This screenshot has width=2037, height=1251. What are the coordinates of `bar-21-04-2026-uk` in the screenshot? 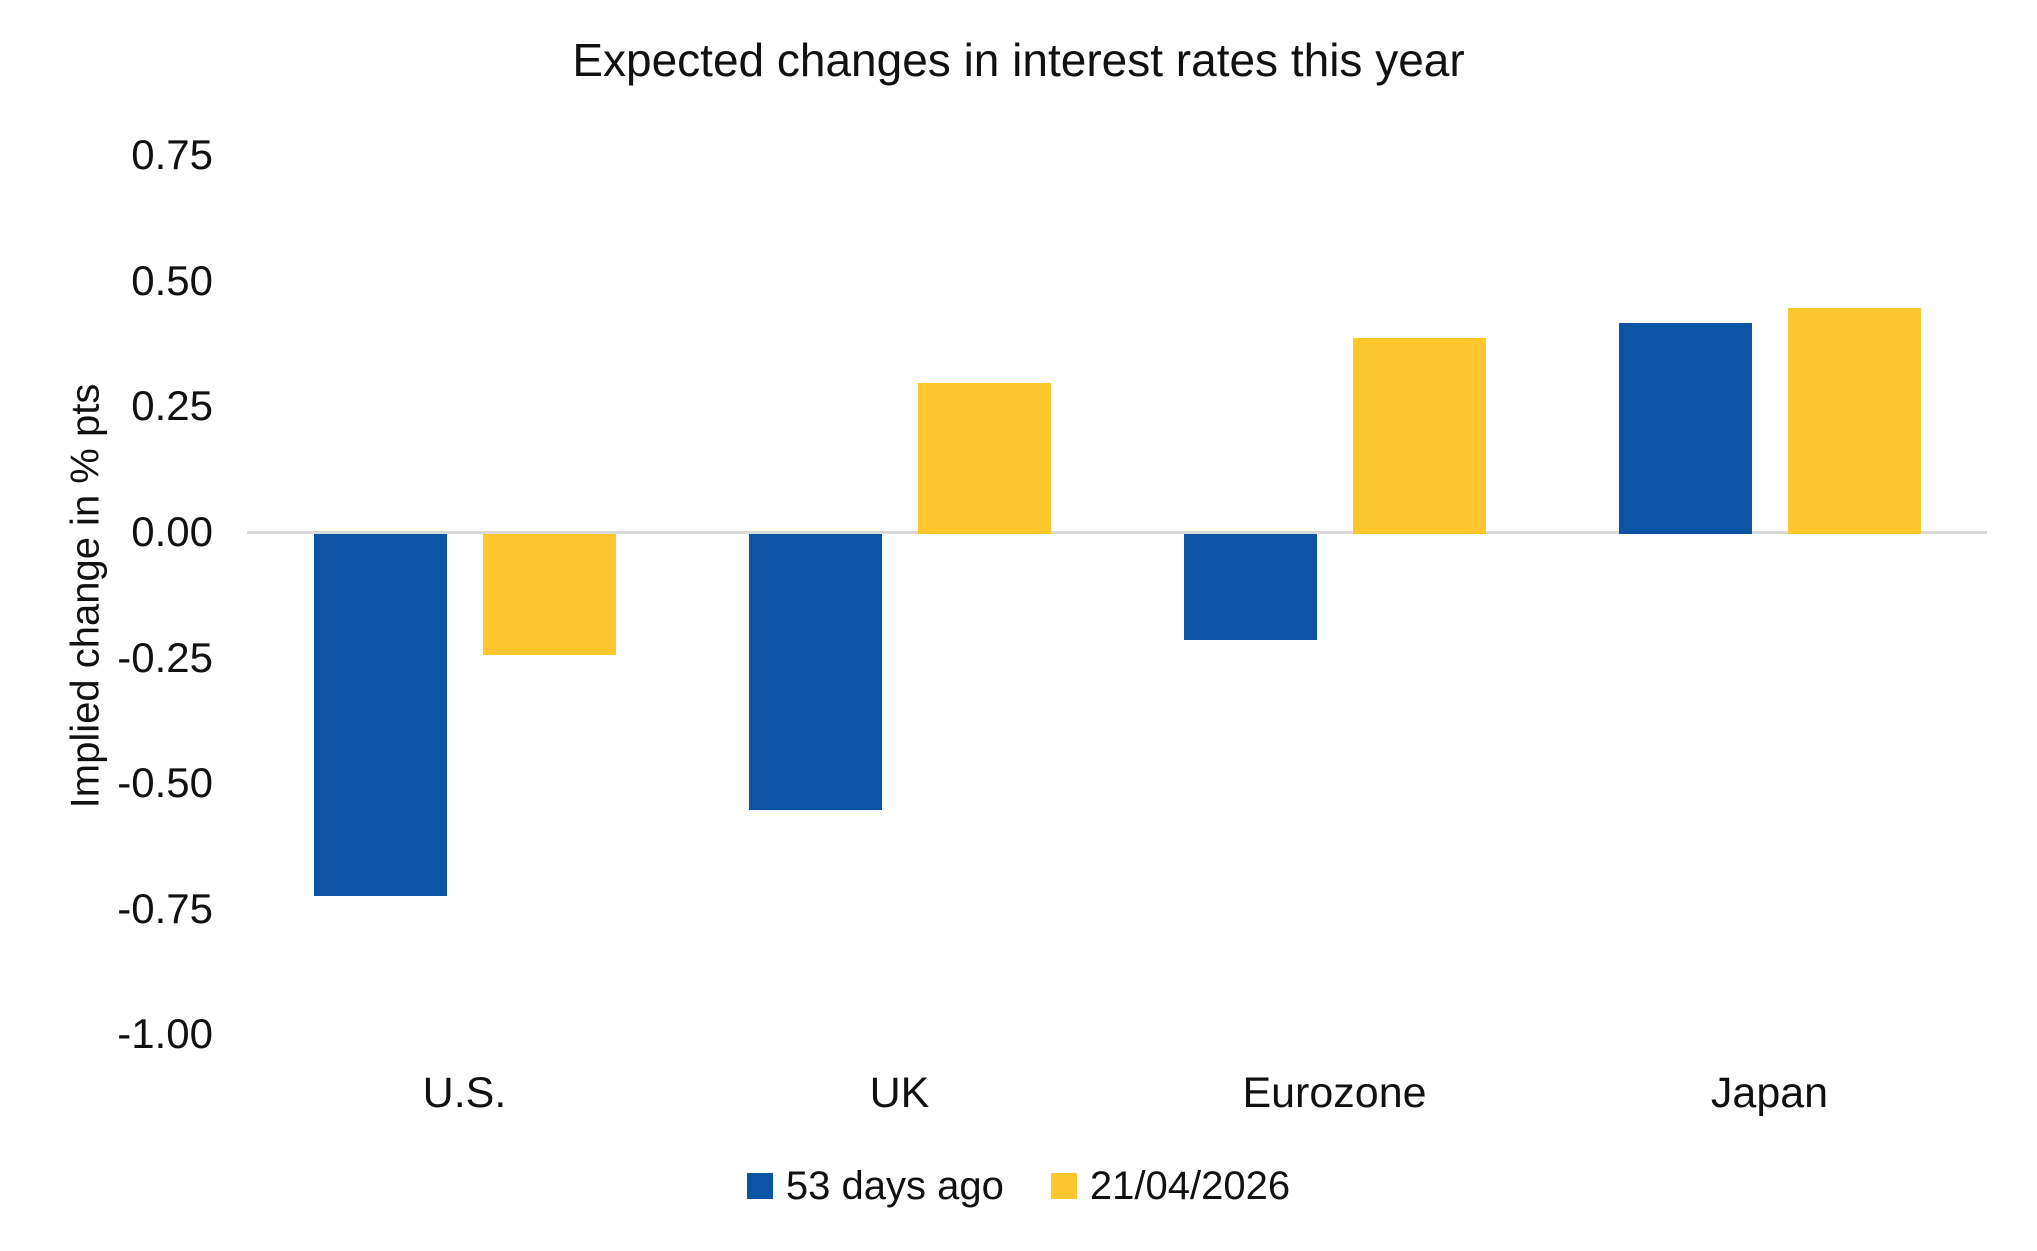 It's located at (984, 458).